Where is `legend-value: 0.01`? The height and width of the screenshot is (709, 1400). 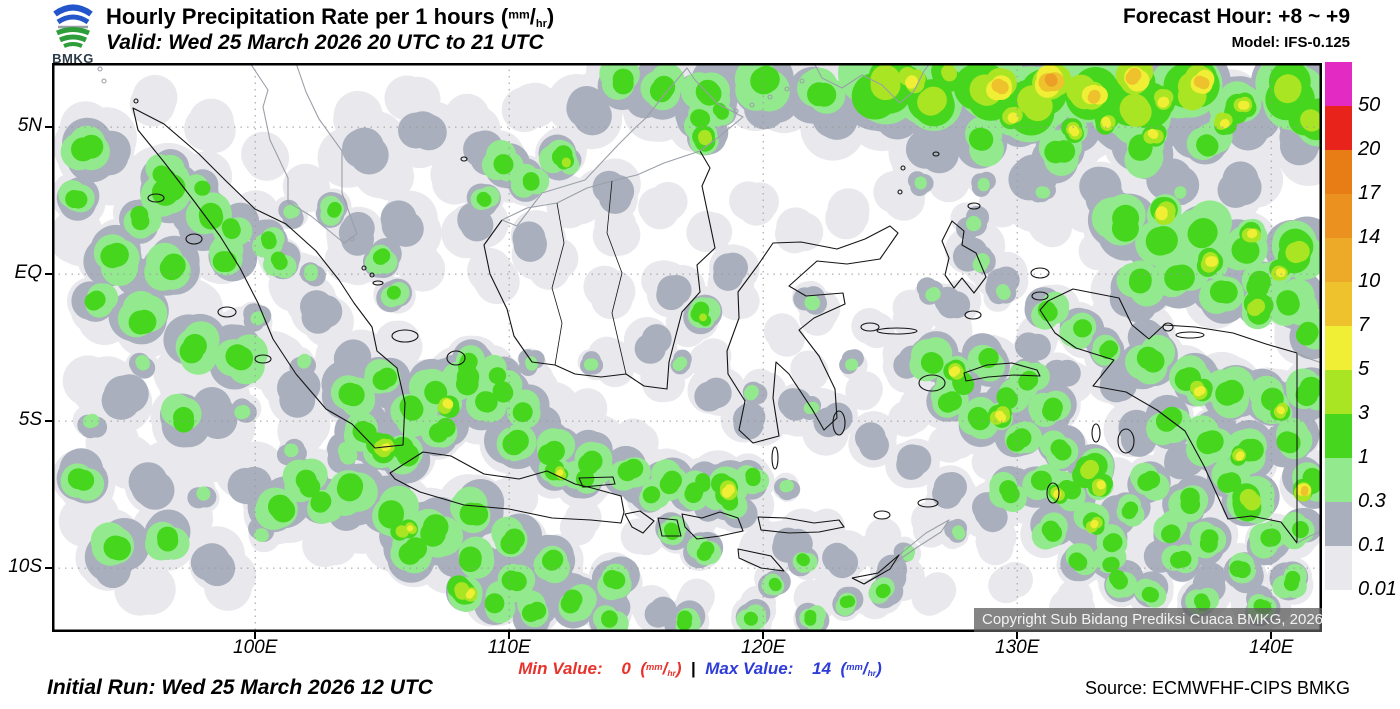
legend-value: 0.01 is located at coordinates (1377, 589).